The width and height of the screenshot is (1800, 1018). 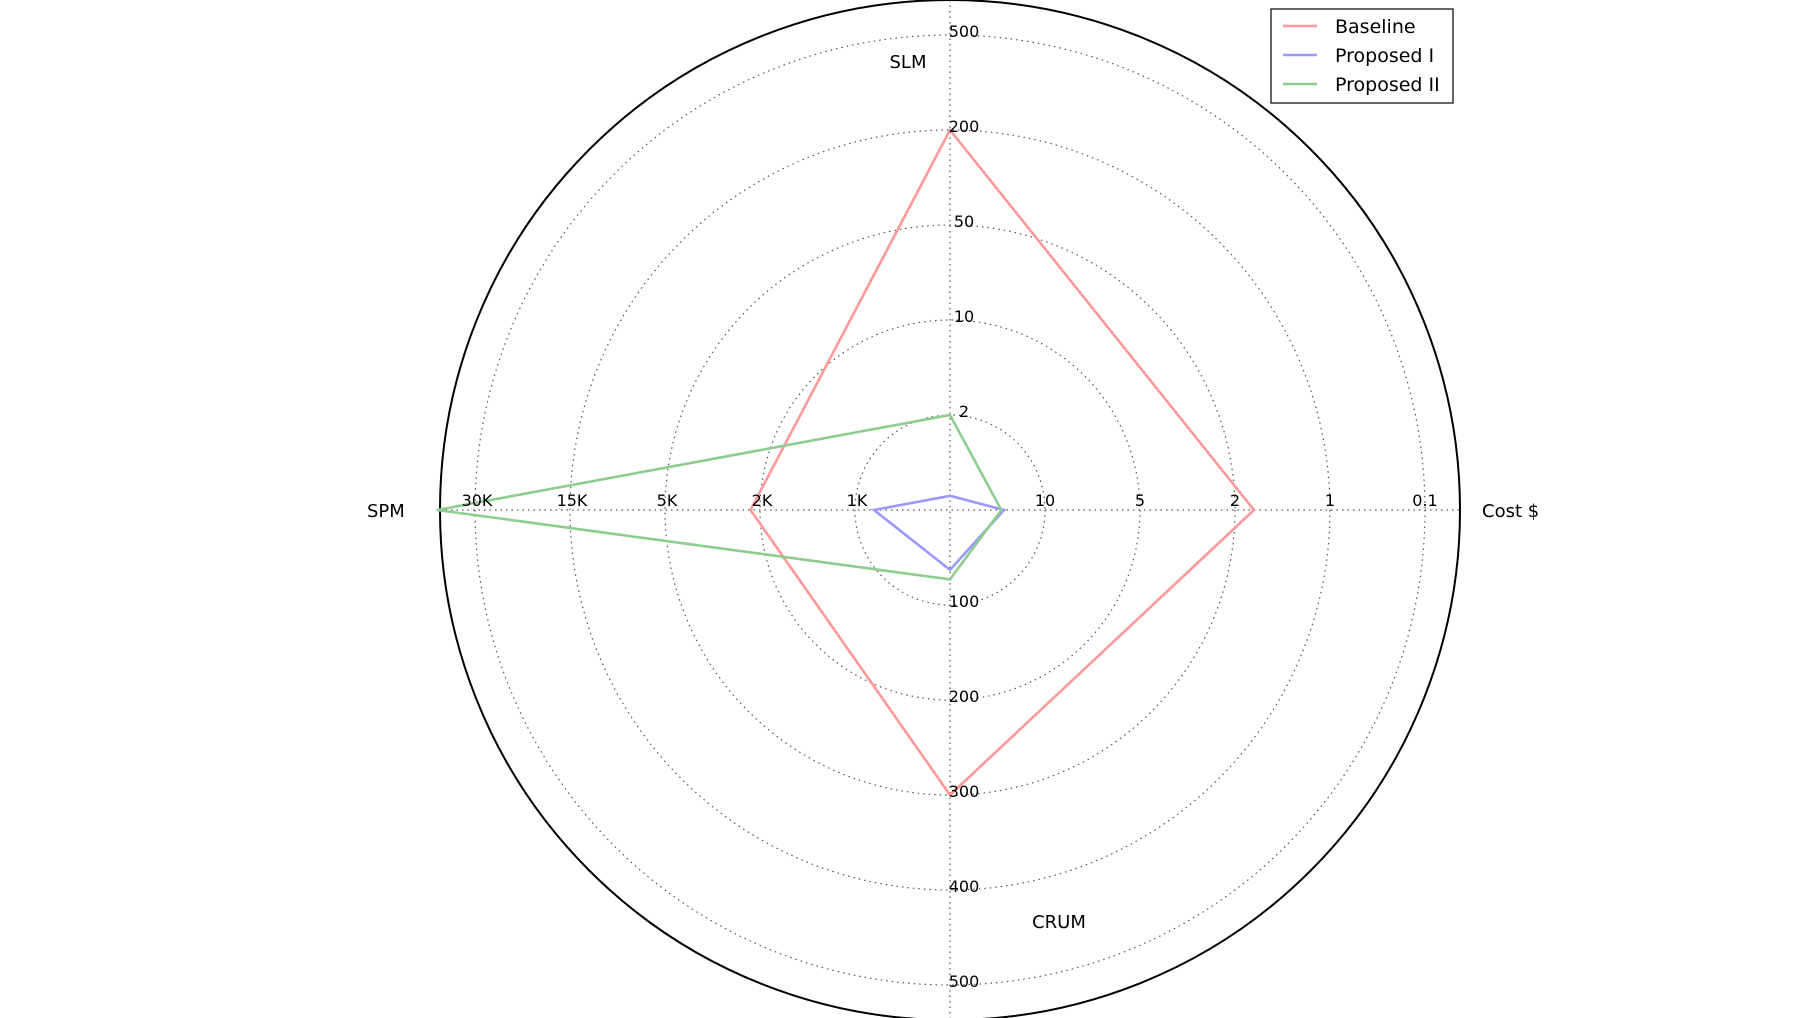 I want to click on series-proposed-i, so click(x=938, y=533).